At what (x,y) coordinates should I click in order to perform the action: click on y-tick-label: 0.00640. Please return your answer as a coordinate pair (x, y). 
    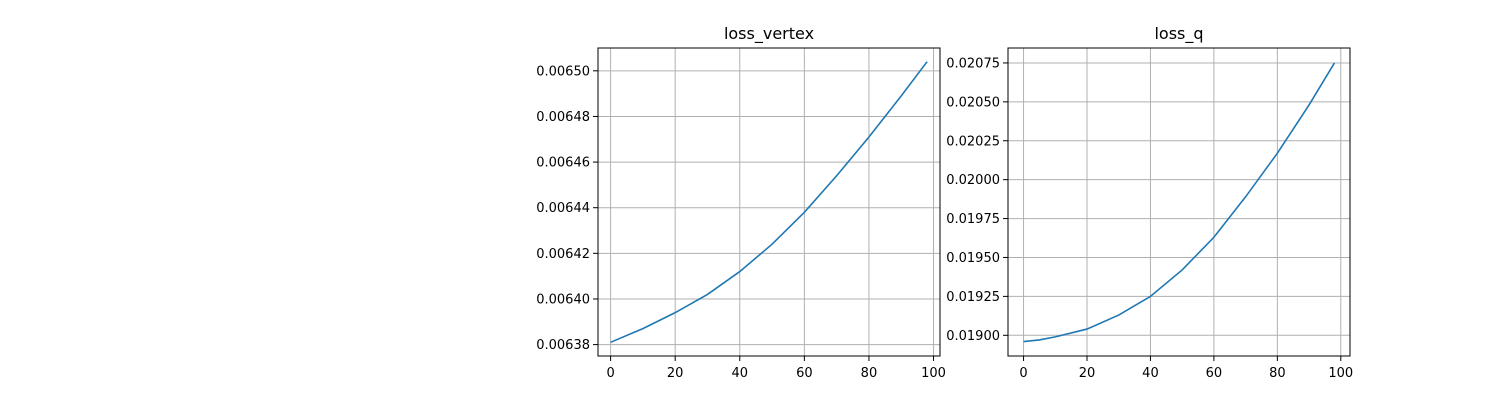
    Looking at the image, I should click on (563, 299).